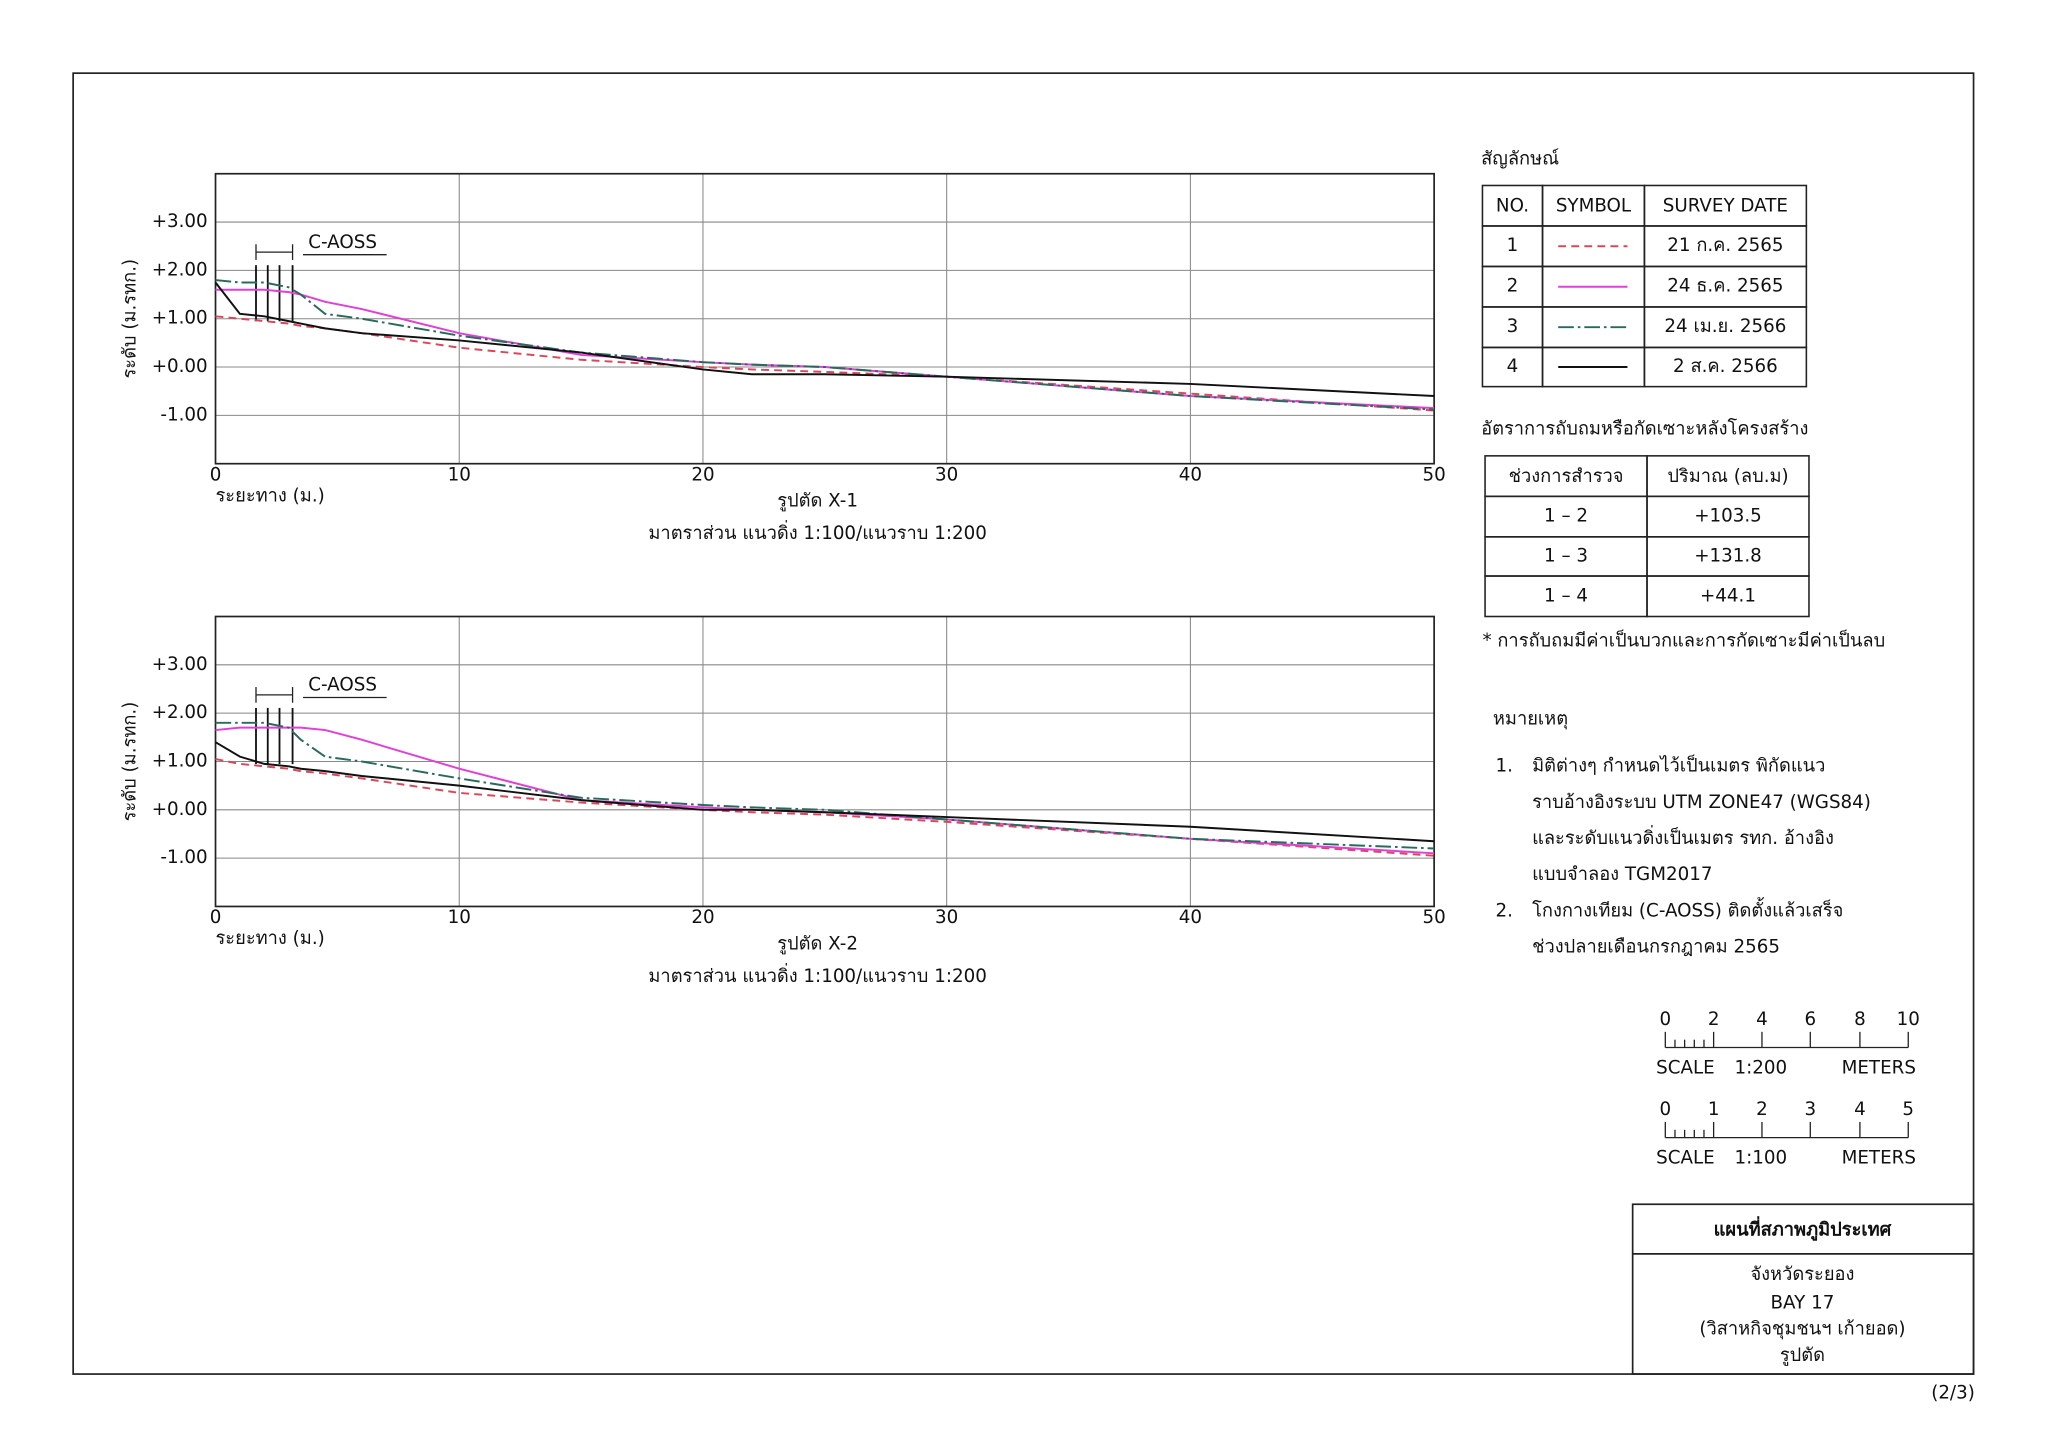 The image size is (2048, 1448). I want to click on scale-tick-label: 10, so click(1908, 1019).